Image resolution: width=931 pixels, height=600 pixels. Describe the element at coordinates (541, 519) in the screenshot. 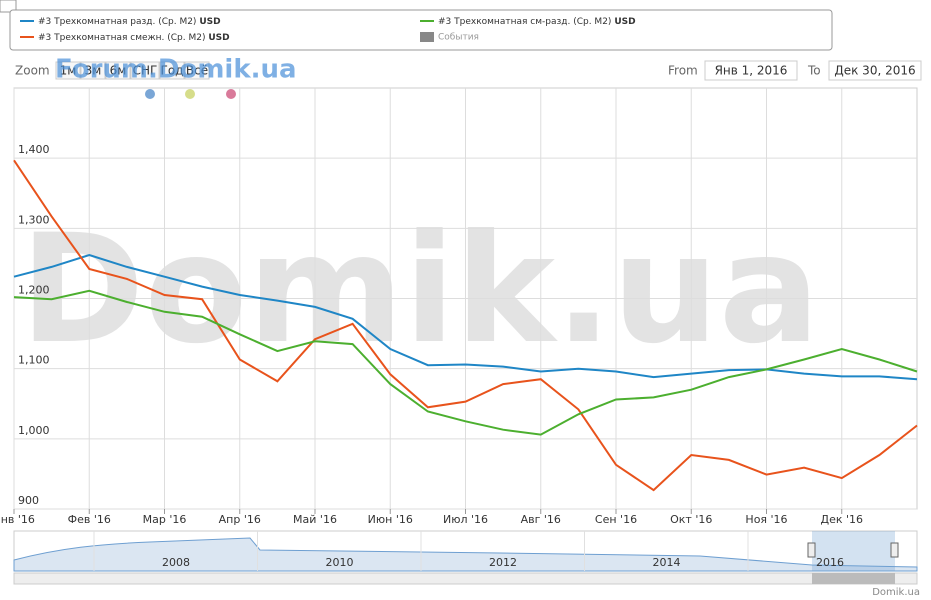

I see `x-tick-label: Авг '16` at that location.